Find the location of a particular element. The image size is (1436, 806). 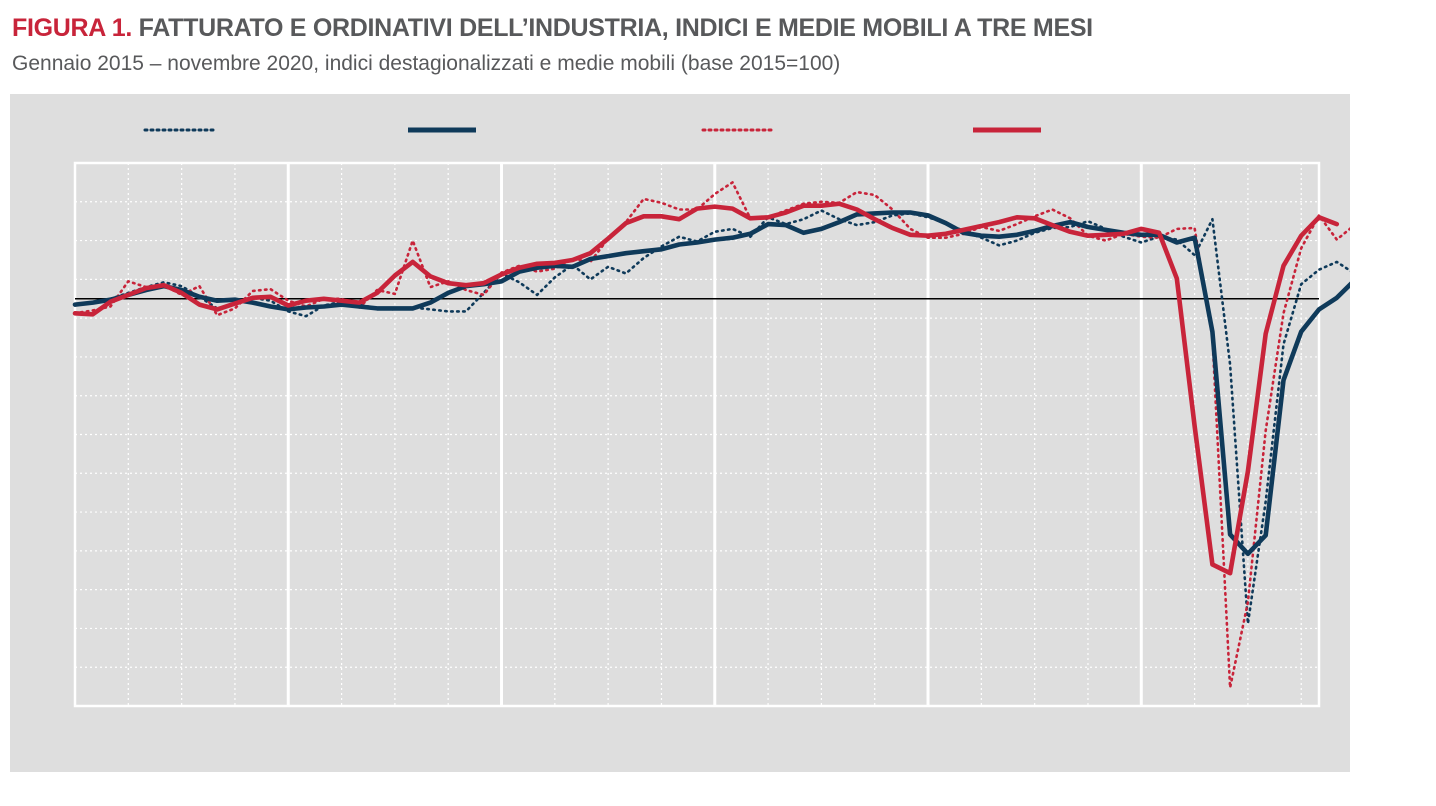

figure-label-prefix: FIGURA 1. is located at coordinates (72, 28).